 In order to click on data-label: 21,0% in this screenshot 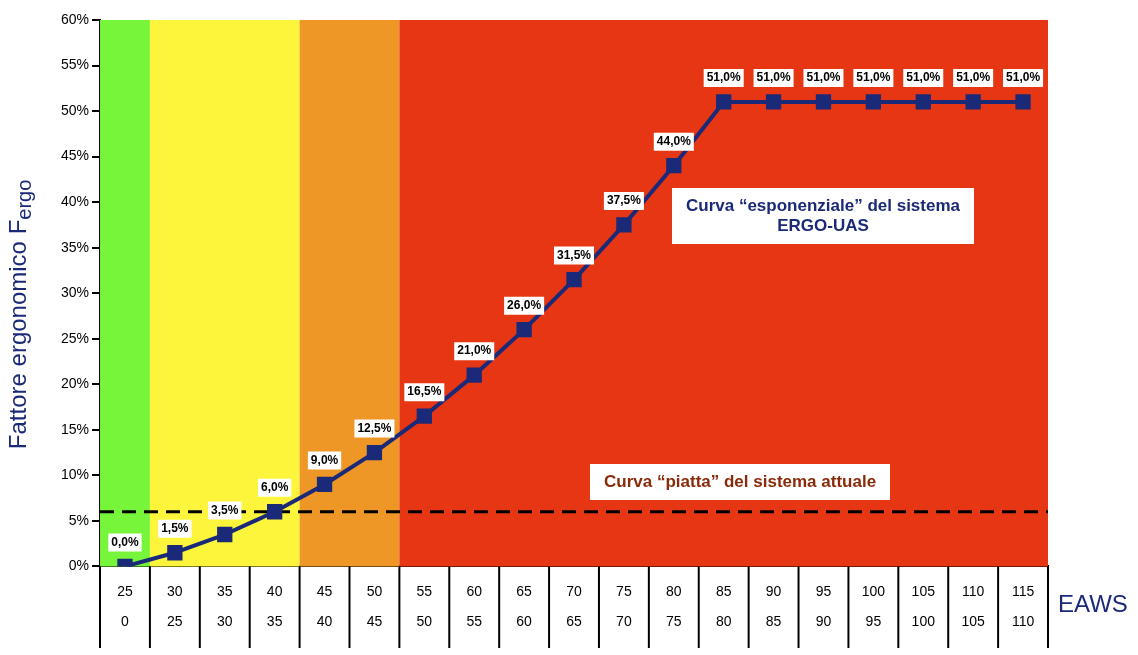, I will do `click(474, 350)`.